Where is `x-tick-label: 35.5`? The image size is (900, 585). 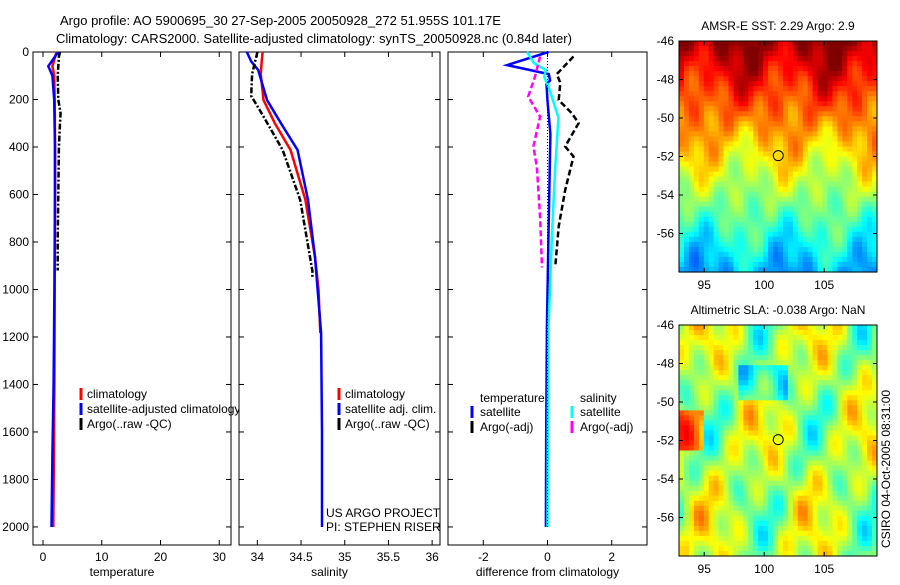 x-tick-label: 35.5 is located at coordinates (389, 557).